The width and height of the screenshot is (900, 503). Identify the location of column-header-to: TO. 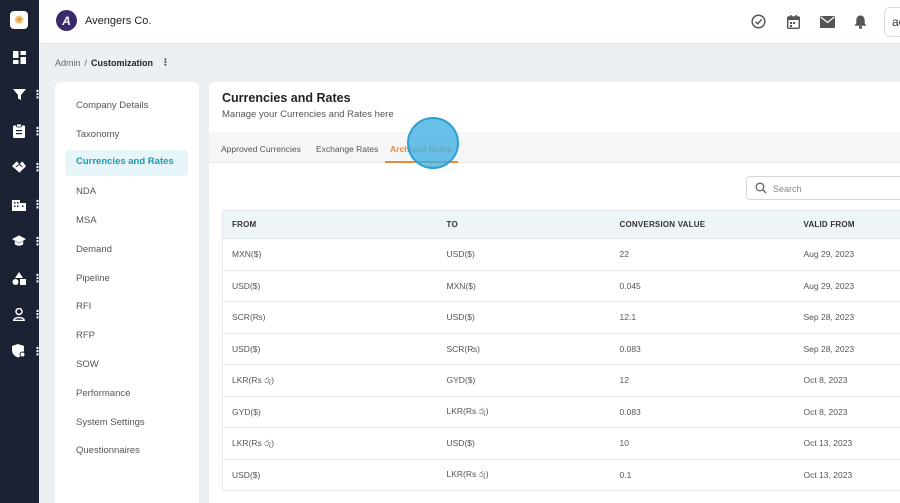
(524, 224).